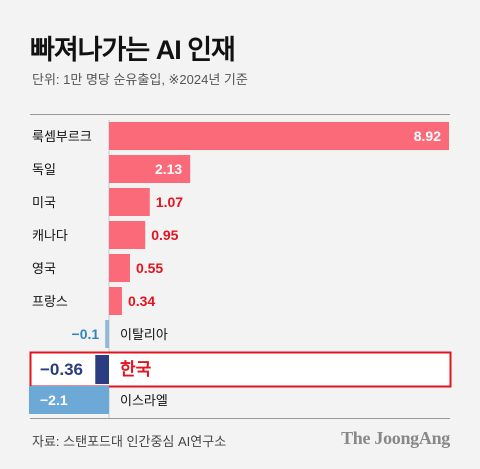 This screenshot has height=469, width=480. What do you see at coordinates (136, 369) in the screenshot?
I see `category-label-7: 한국` at bounding box center [136, 369].